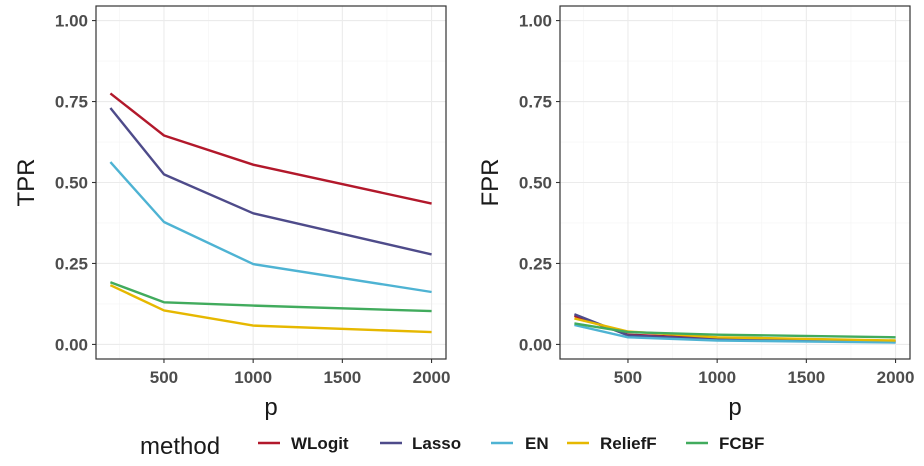 This screenshot has width=924, height=466. Describe the element at coordinates (342, 377) in the screenshot. I see `tpr-xtick-label: 1500` at that location.